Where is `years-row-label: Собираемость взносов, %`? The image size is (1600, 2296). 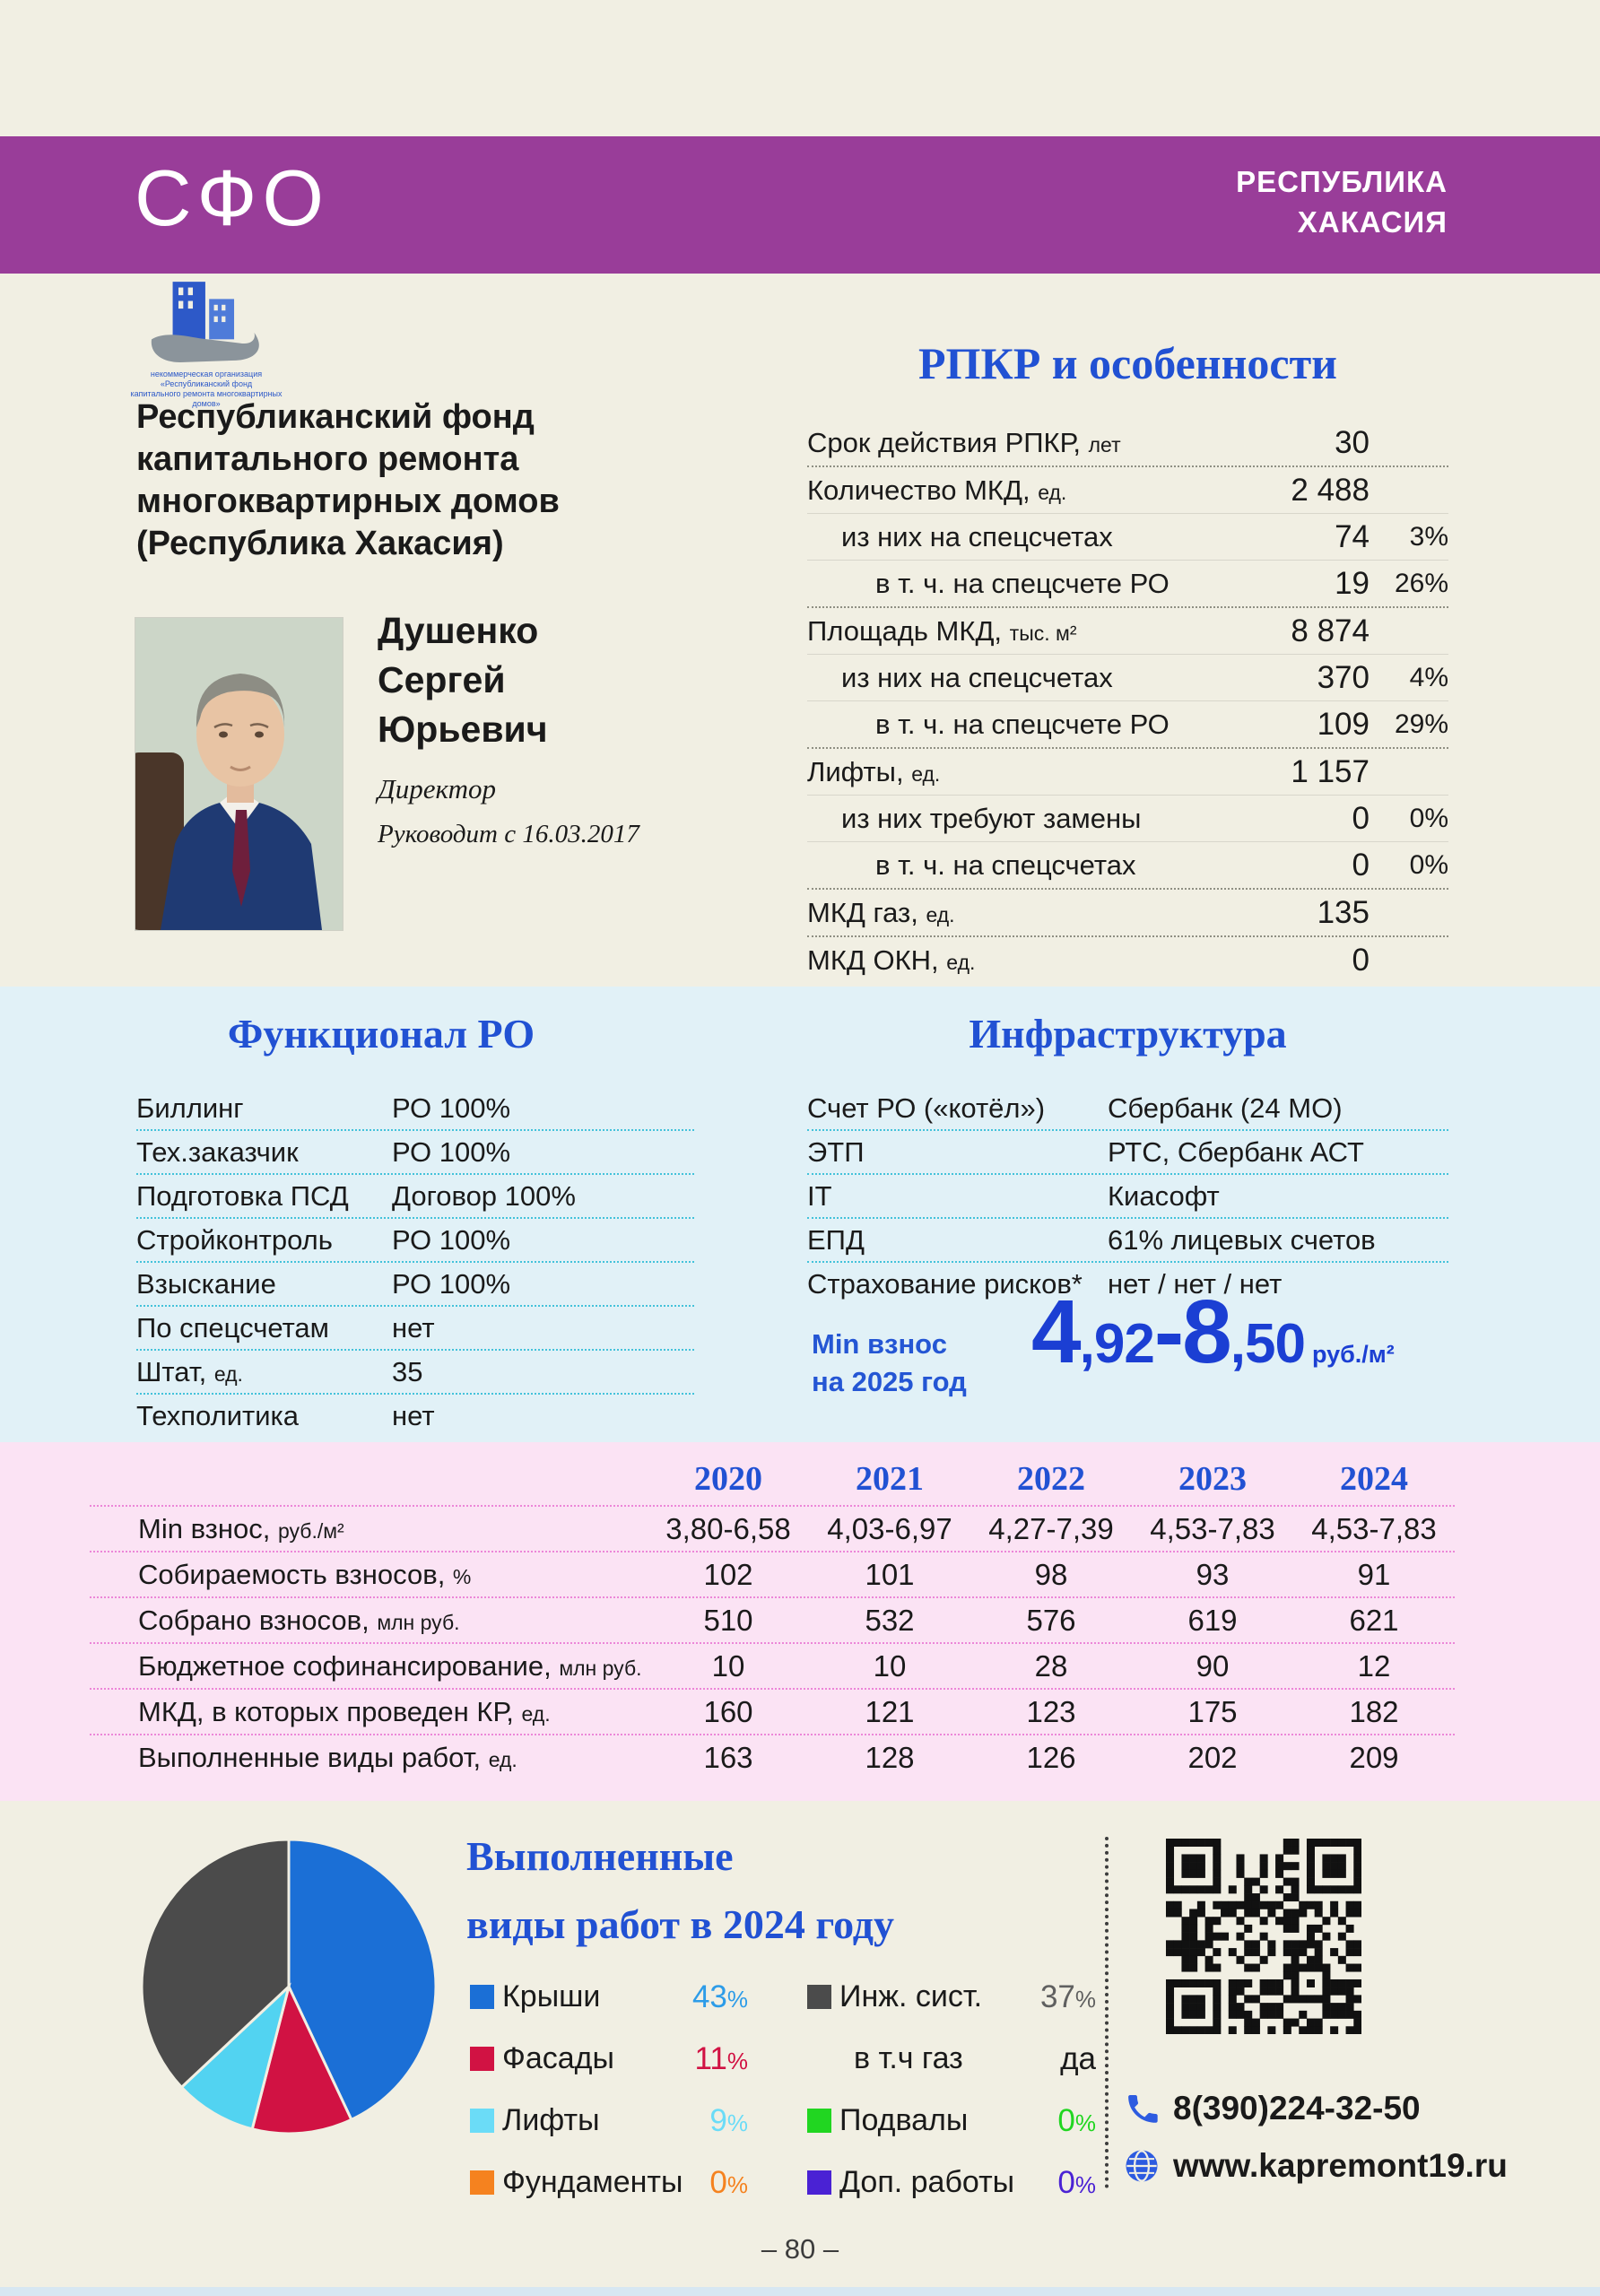
years-row-label: Собираемость взносов, % is located at coordinates (305, 1574).